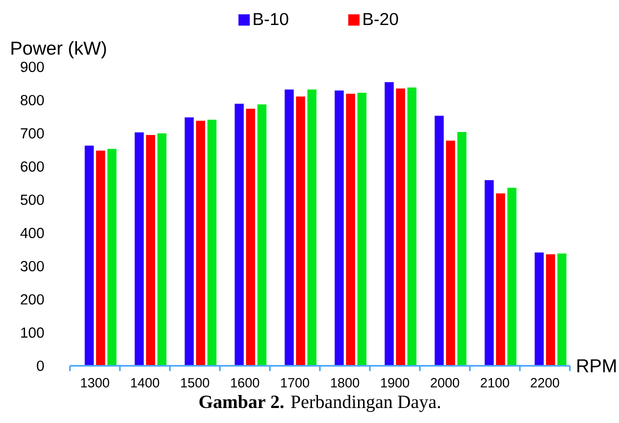  Describe the element at coordinates (295, 383) in the screenshot. I see `x-tick-label: 1700` at that location.